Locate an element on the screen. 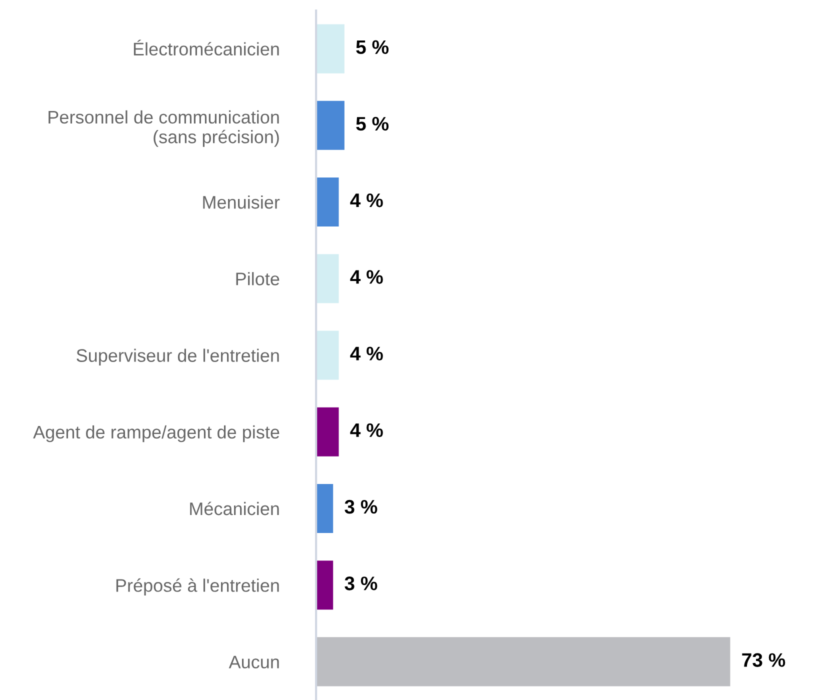  y-tick-label: Mécanicien is located at coordinates (234, 509).